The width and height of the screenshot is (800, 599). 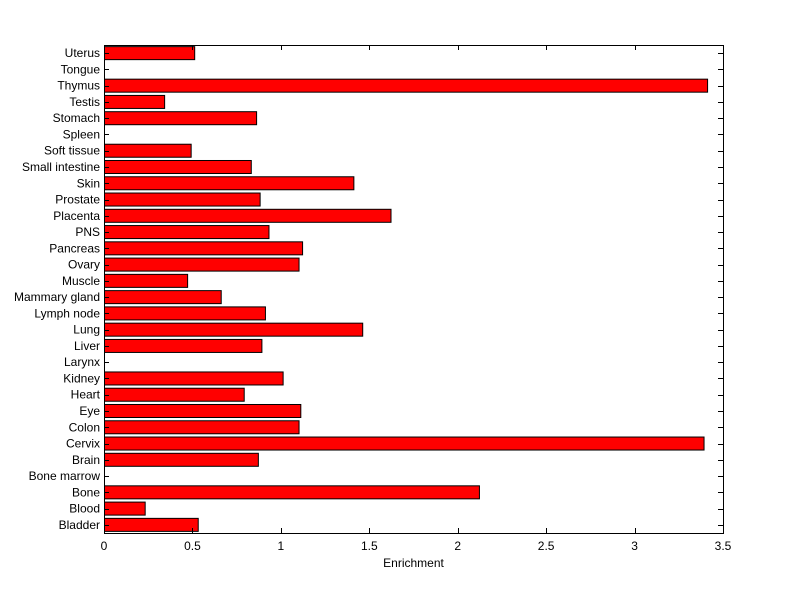 I want to click on bar-colon, so click(x=202, y=427).